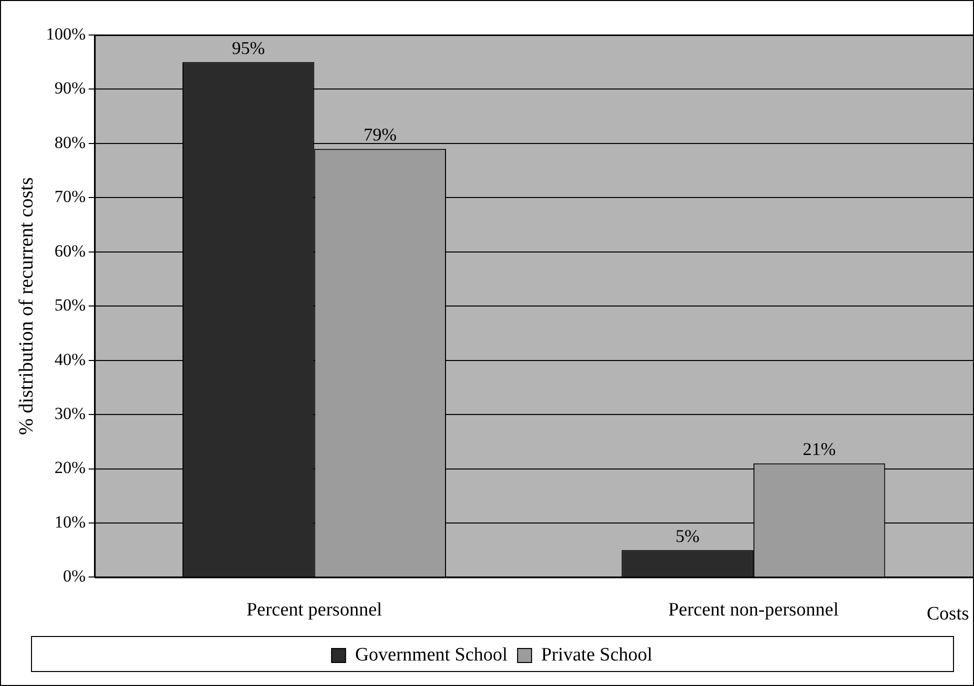 Image resolution: width=974 pixels, height=686 pixels. What do you see at coordinates (70, 142) in the screenshot?
I see `y-tick-label: 80%` at bounding box center [70, 142].